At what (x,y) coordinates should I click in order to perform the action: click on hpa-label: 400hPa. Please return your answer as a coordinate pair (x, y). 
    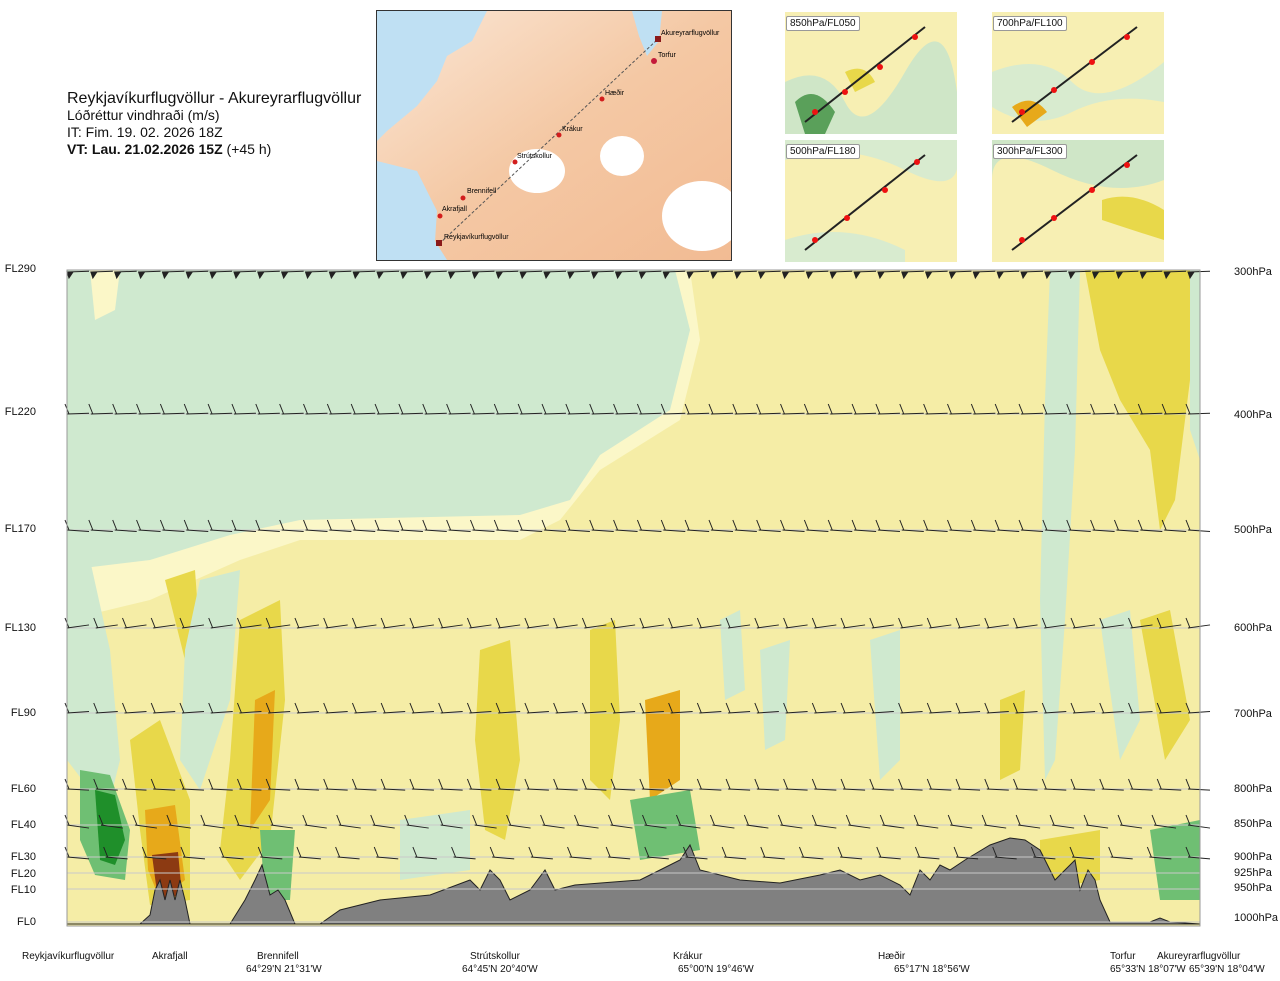
    Looking at the image, I should click on (1253, 415).